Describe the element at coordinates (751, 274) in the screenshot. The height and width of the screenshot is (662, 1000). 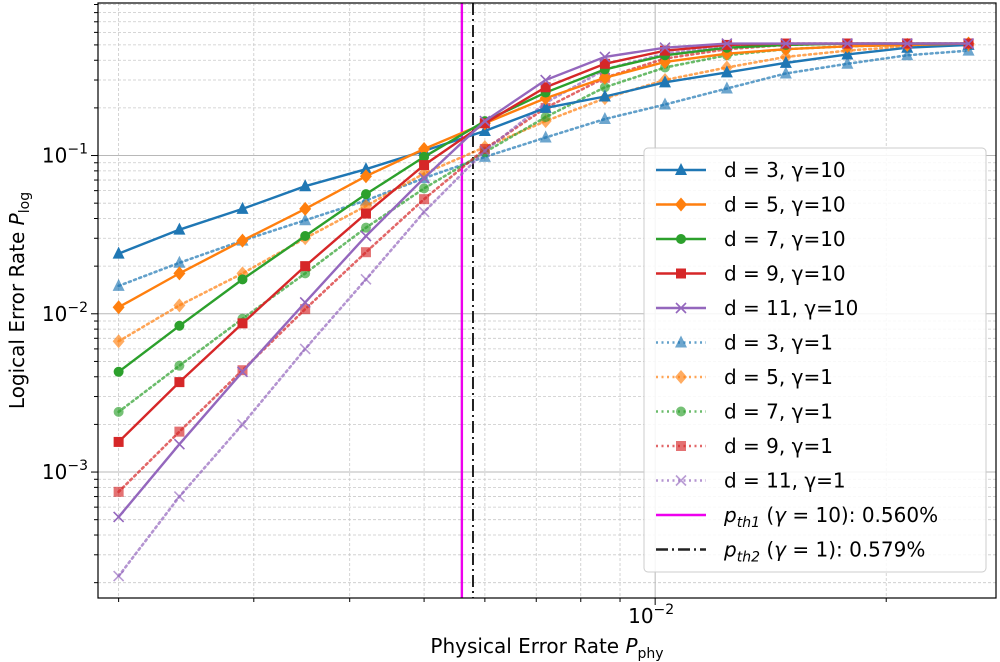
I see `legend-entry: d = 9, γ=10` at that location.